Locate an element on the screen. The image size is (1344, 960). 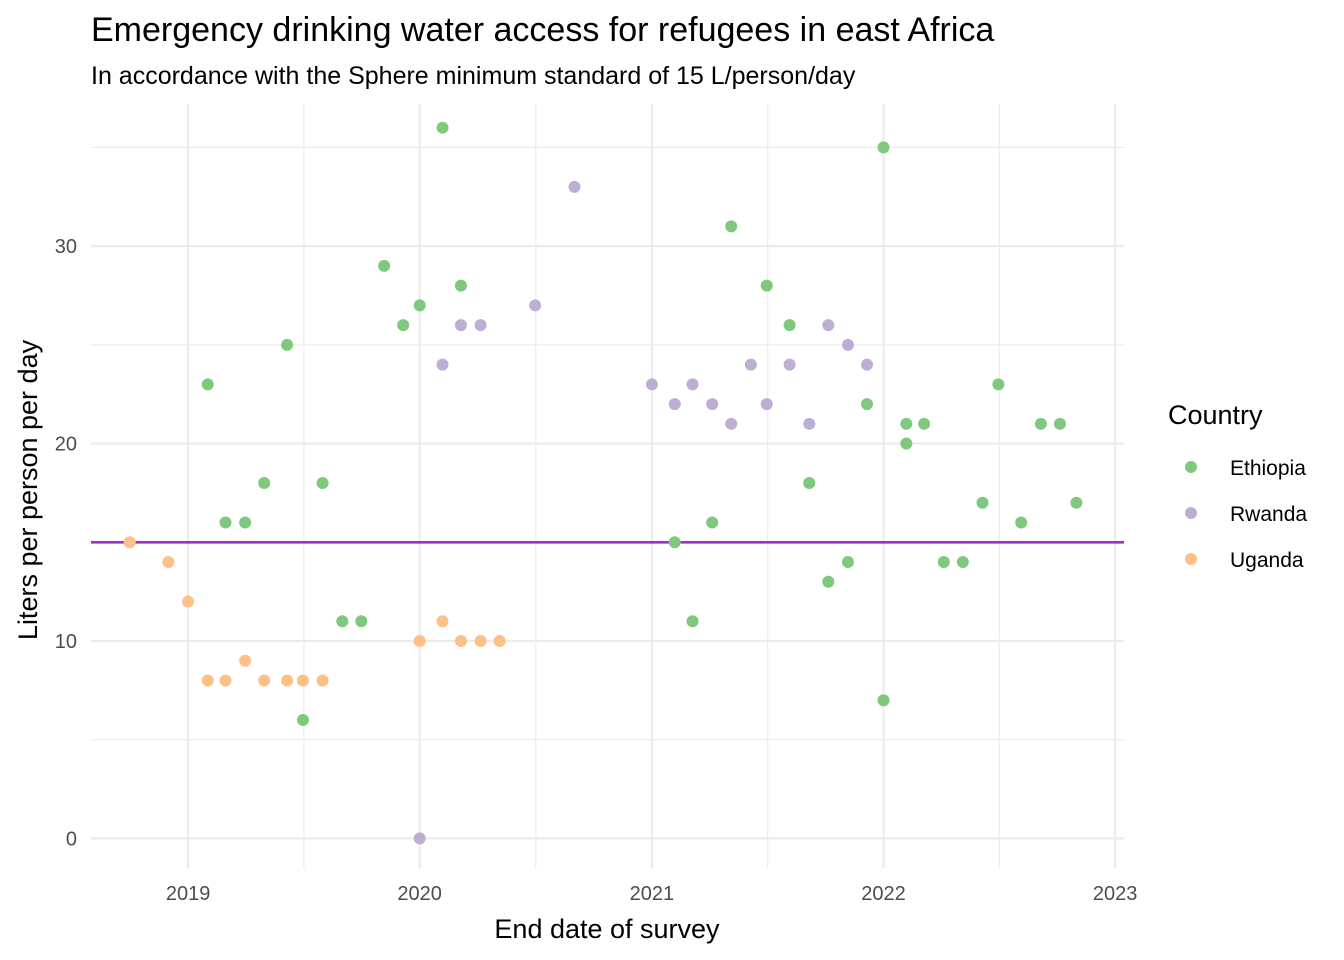
y-tick-label: 30 is located at coordinates (66, 247).